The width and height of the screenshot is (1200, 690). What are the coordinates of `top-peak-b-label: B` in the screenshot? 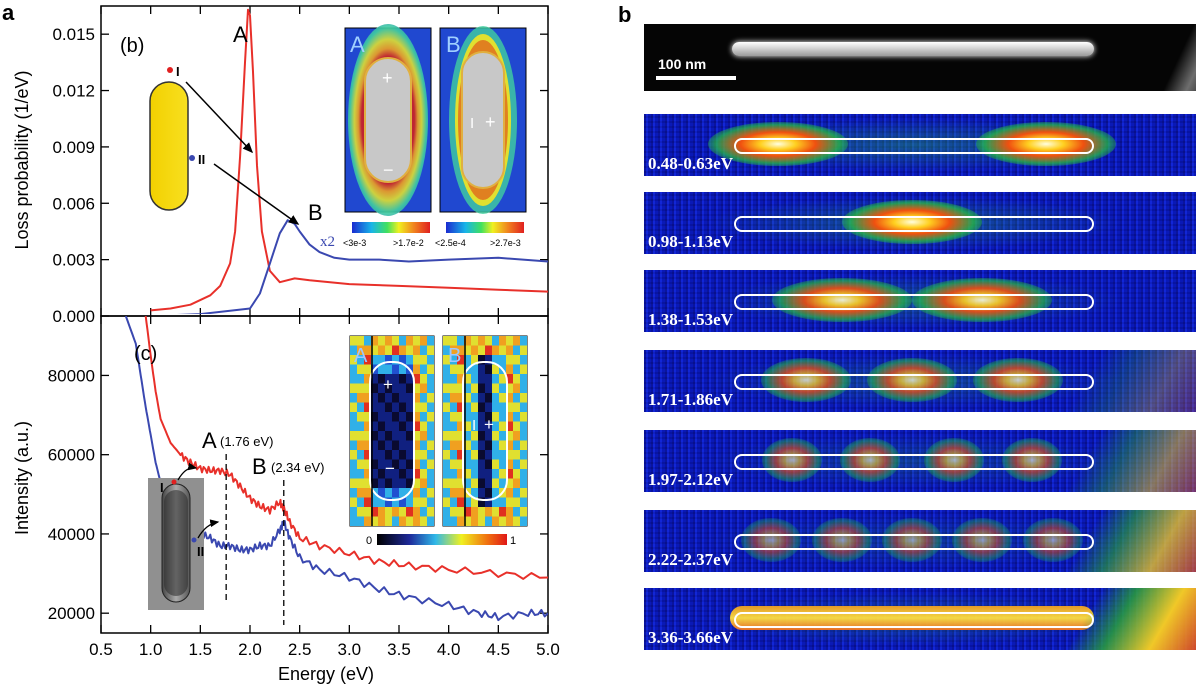 It's located at (315, 212).